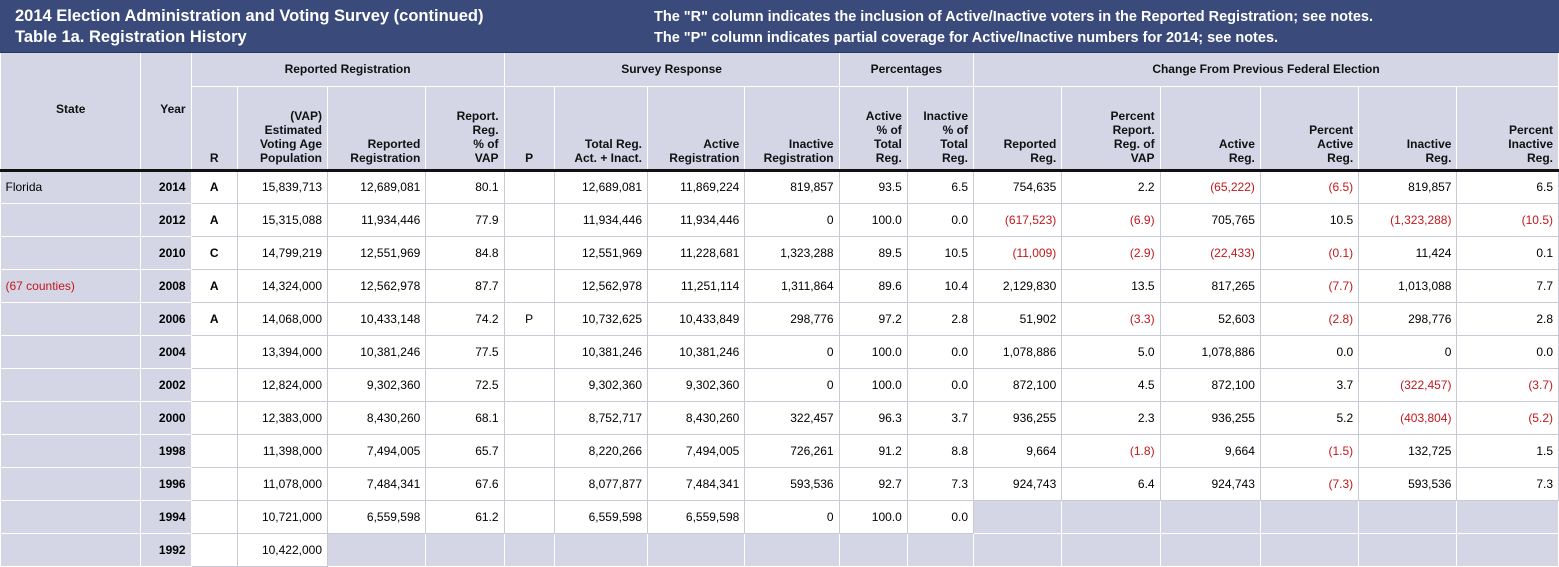 The width and height of the screenshot is (1559, 567). What do you see at coordinates (465, 417) in the screenshot?
I see `cell-pct-vap: 68.1` at bounding box center [465, 417].